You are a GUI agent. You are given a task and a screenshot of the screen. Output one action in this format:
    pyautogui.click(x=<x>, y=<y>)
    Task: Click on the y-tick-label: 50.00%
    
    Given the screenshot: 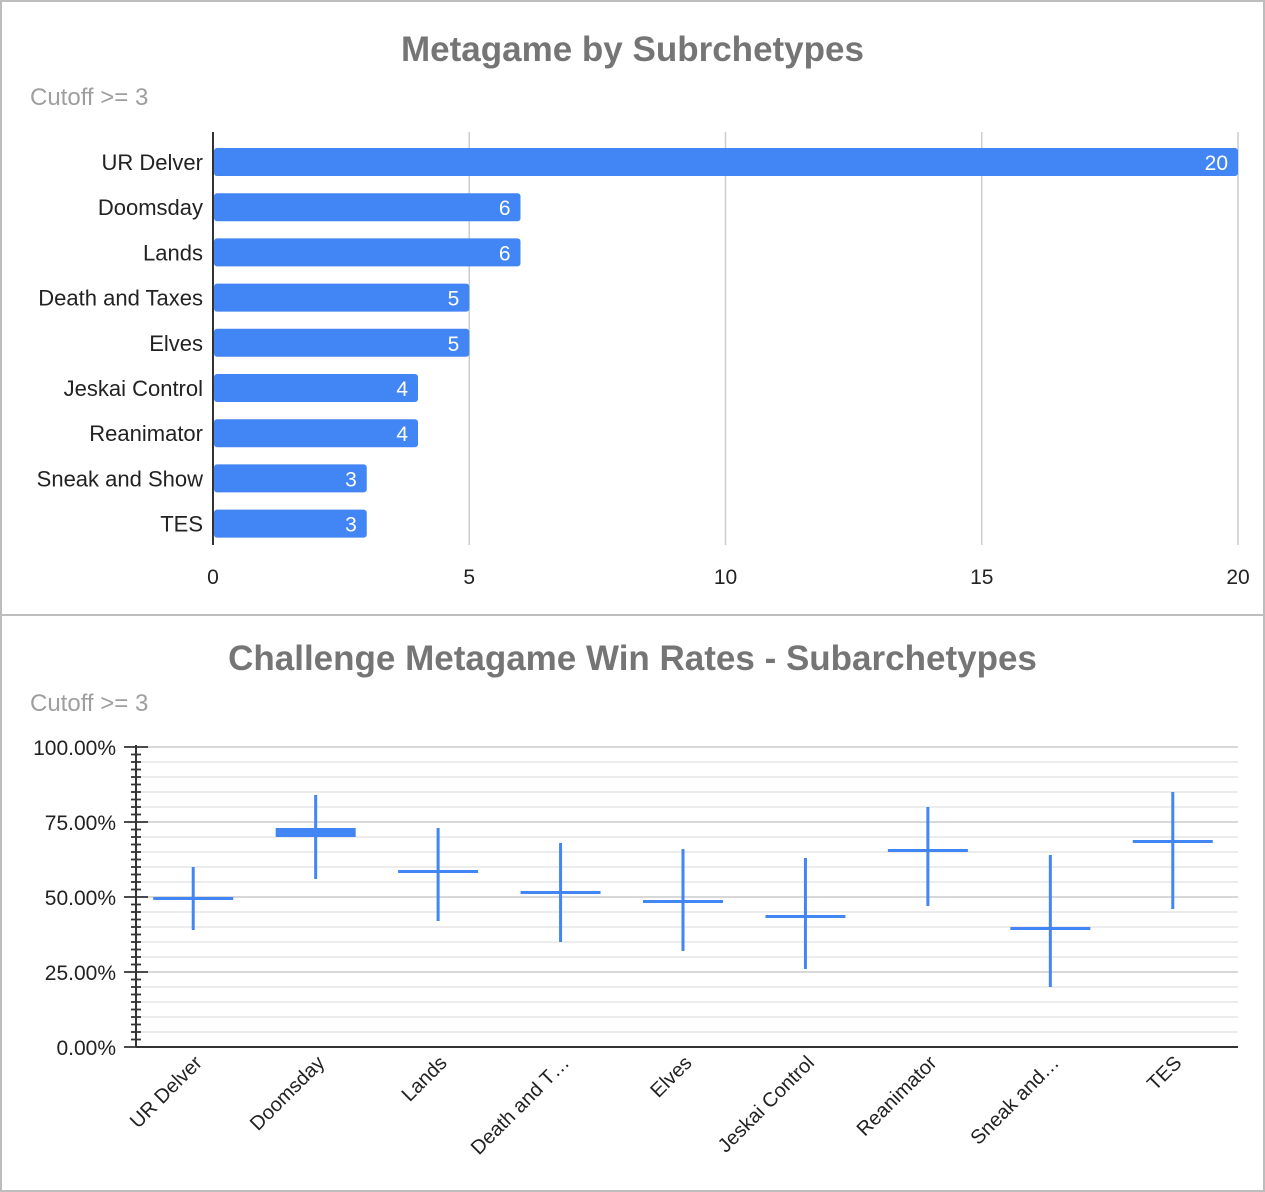 What is the action you would take?
    pyautogui.click(x=80, y=898)
    